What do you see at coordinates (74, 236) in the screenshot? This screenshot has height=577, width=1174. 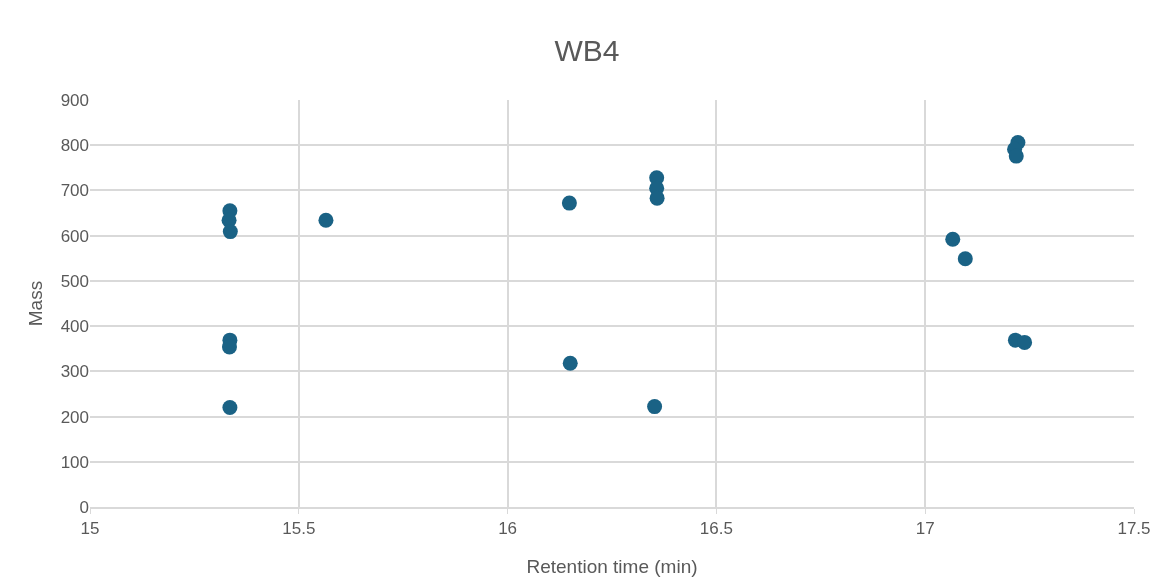 I see `y-tick-label: 600` at bounding box center [74, 236].